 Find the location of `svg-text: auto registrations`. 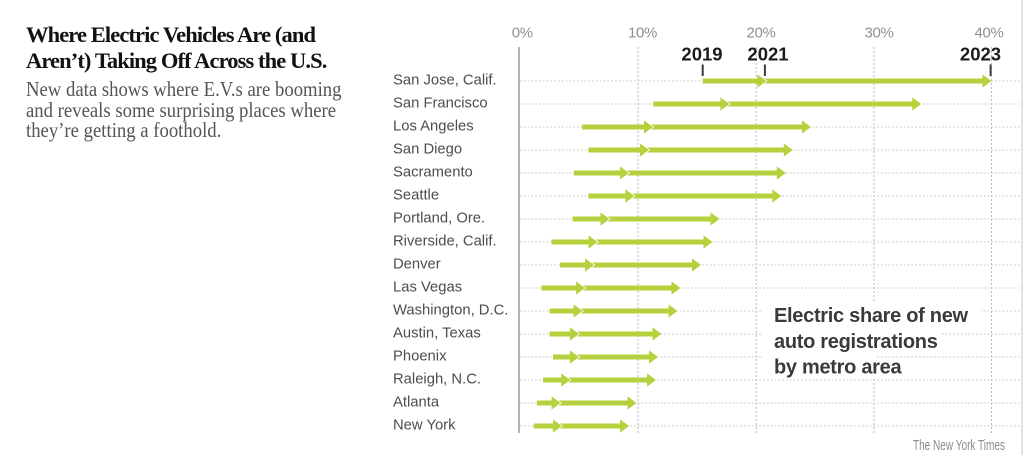

svg-text: auto registrations is located at coordinates (856, 342).